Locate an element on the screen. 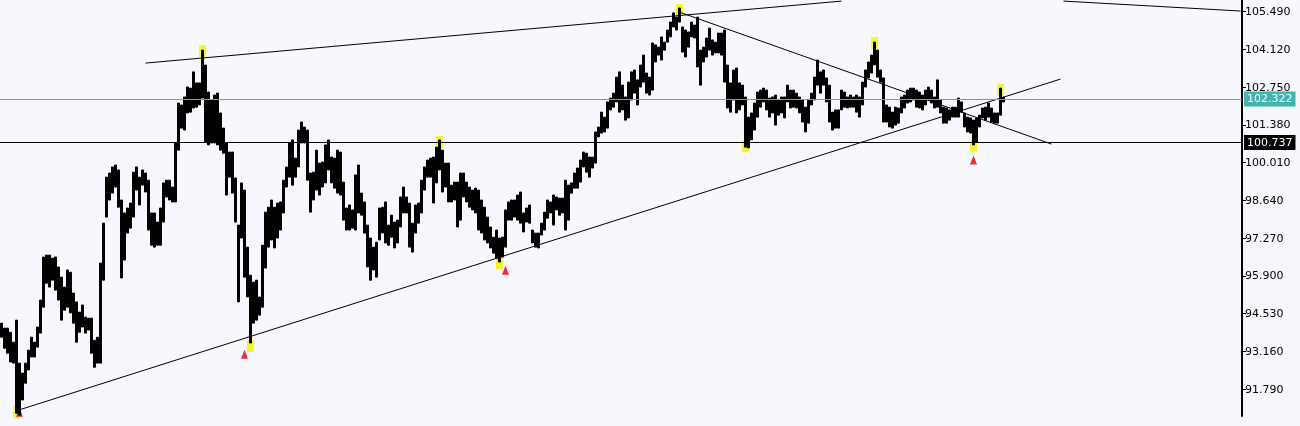 The image size is (1300, 426). y-tick-label: 97.270 is located at coordinates (1264, 238).